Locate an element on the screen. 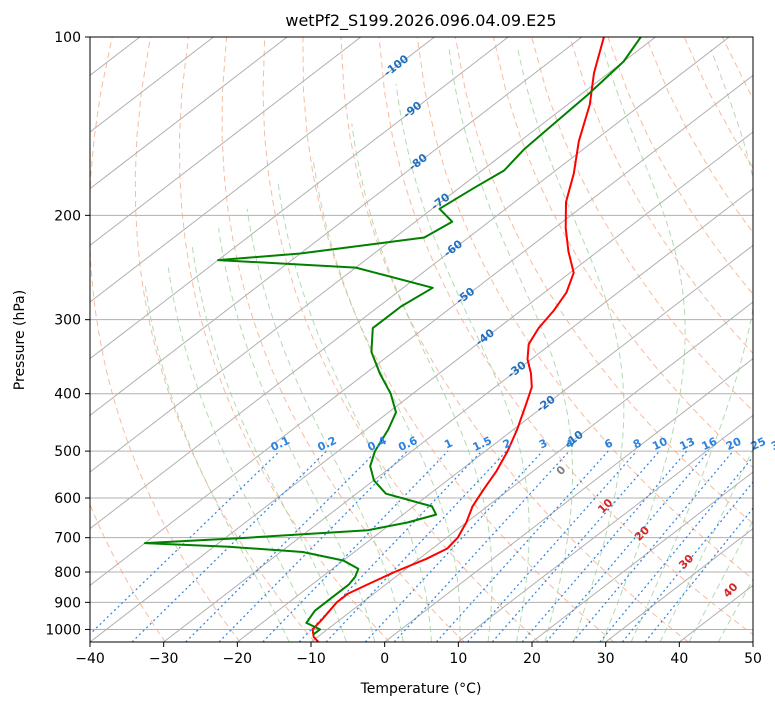 The width and height of the screenshot is (775, 708). y-tick-label: 700 is located at coordinates (67, 539).